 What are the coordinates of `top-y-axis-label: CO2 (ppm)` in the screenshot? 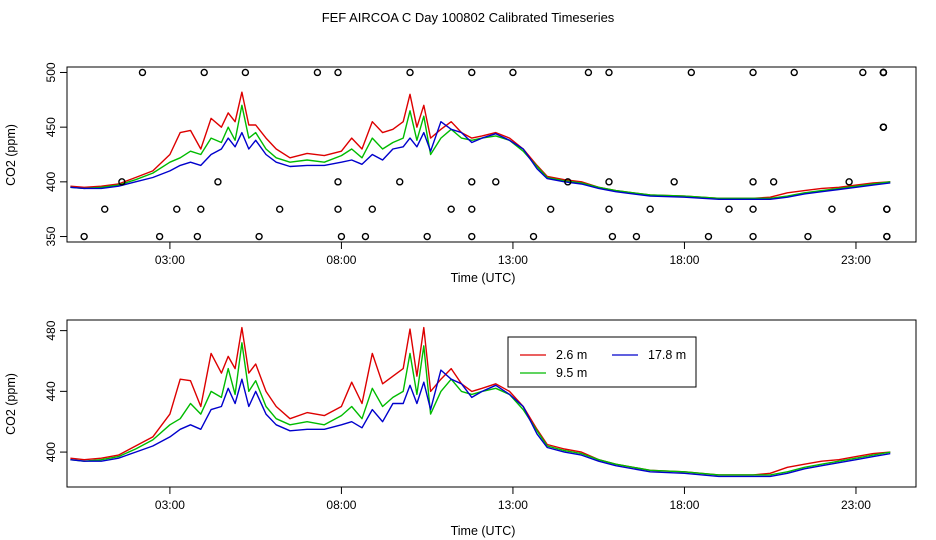 It's located at (11, 155).